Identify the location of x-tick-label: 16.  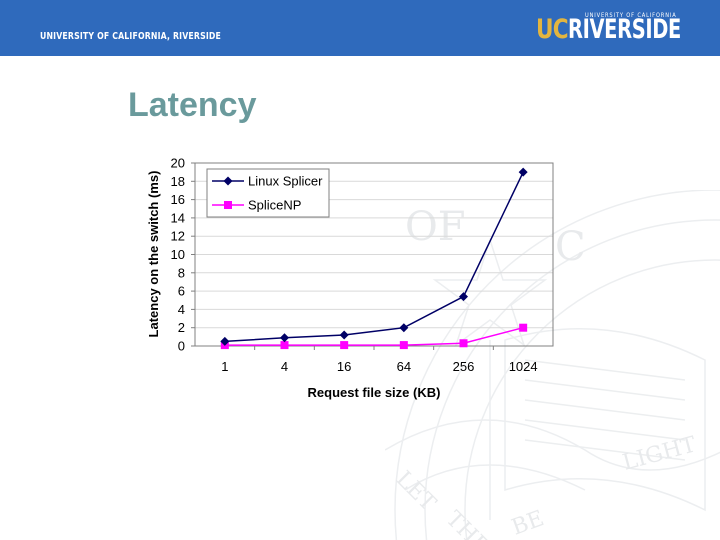
(344, 366).